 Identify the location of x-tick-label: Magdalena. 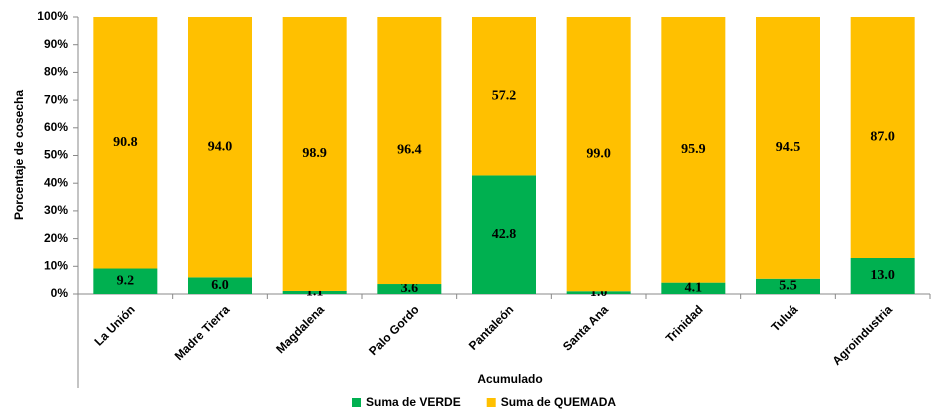
(300, 329).